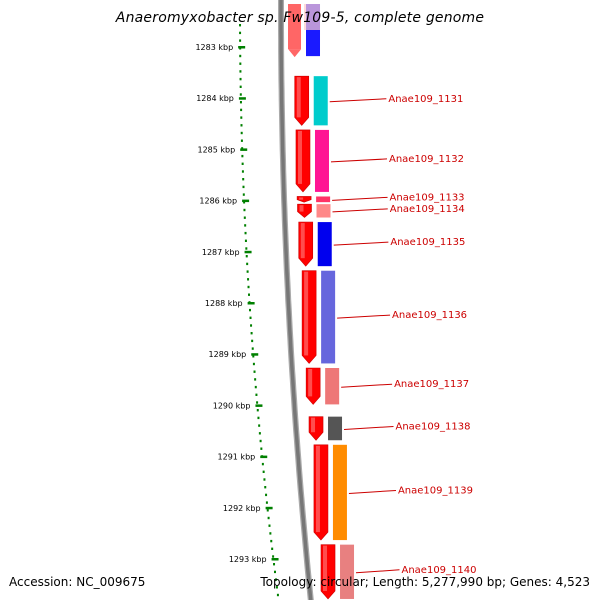 Image resolution: width=600 pixels, height=600 pixels. I want to click on scale-tick-label: 1288 kbp, so click(224, 303).